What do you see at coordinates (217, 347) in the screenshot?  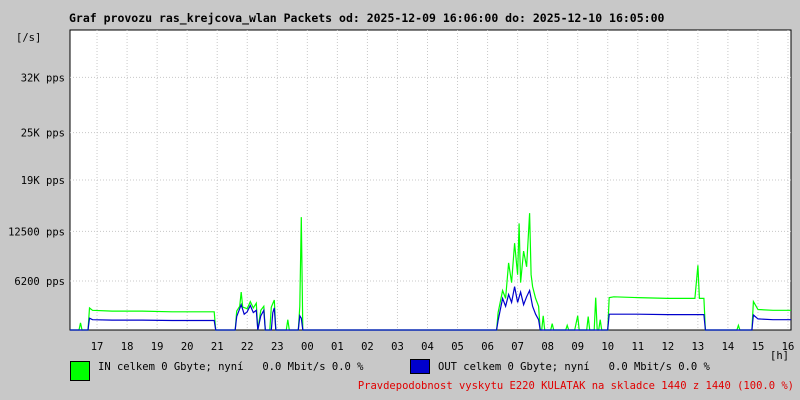 I see `x-tick-label: 21` at bounding box center [217, 347].